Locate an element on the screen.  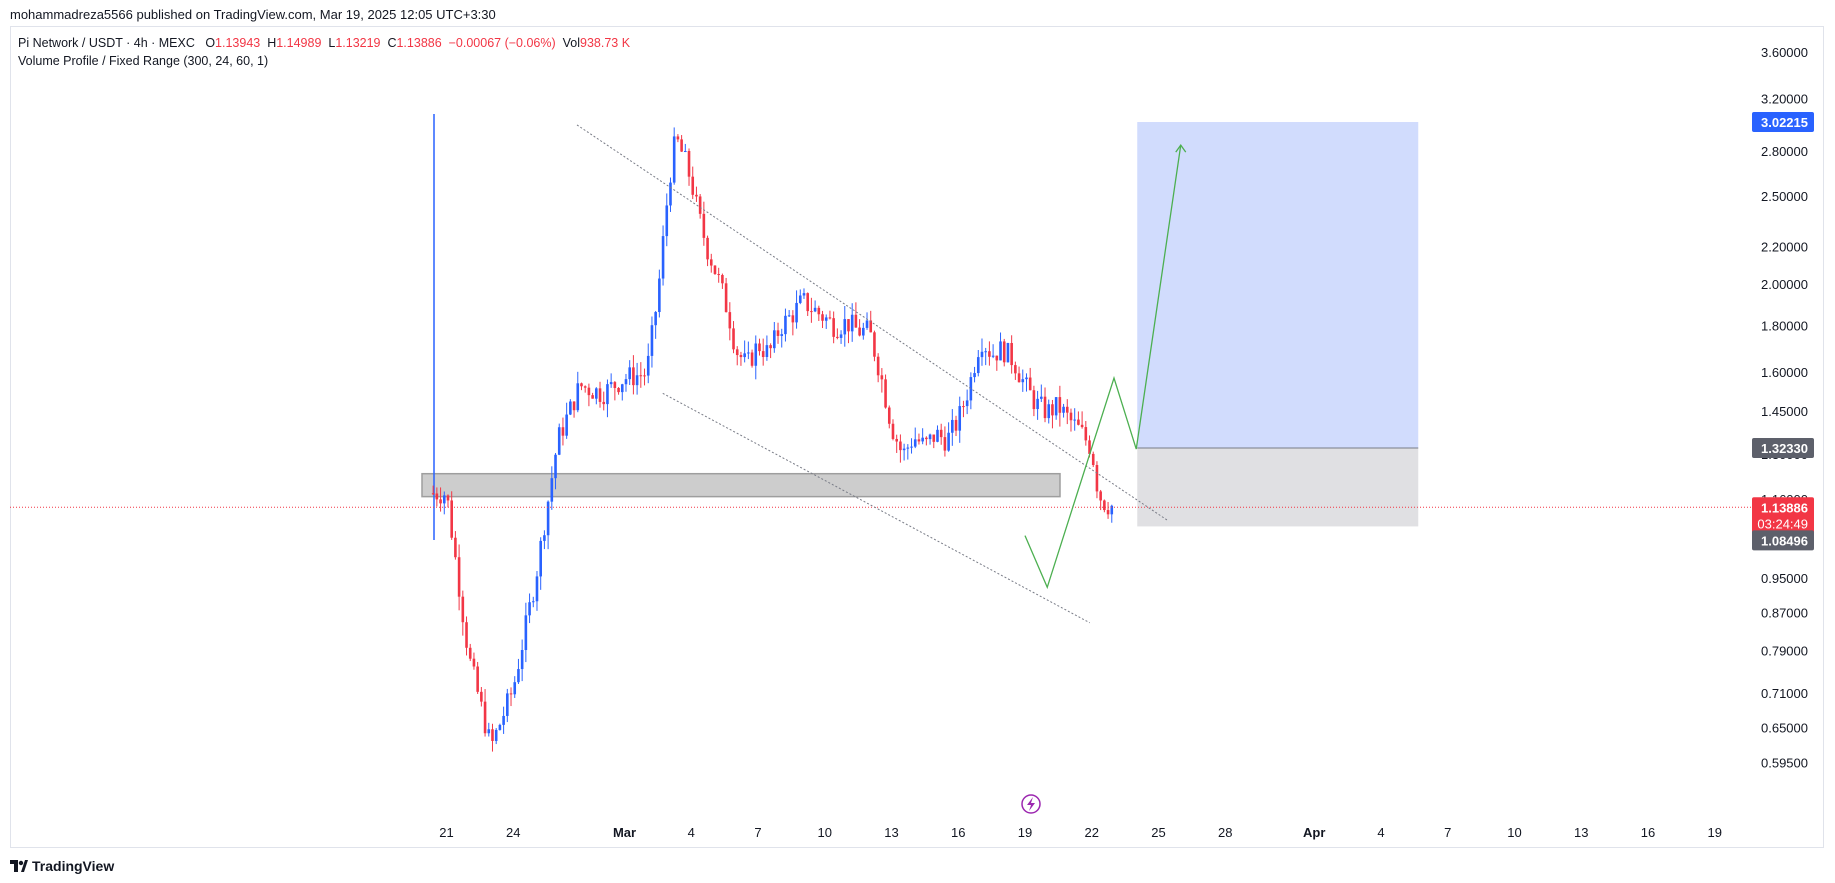
y-tick-label: 0.87000 is located at coordinates (1784, 613).